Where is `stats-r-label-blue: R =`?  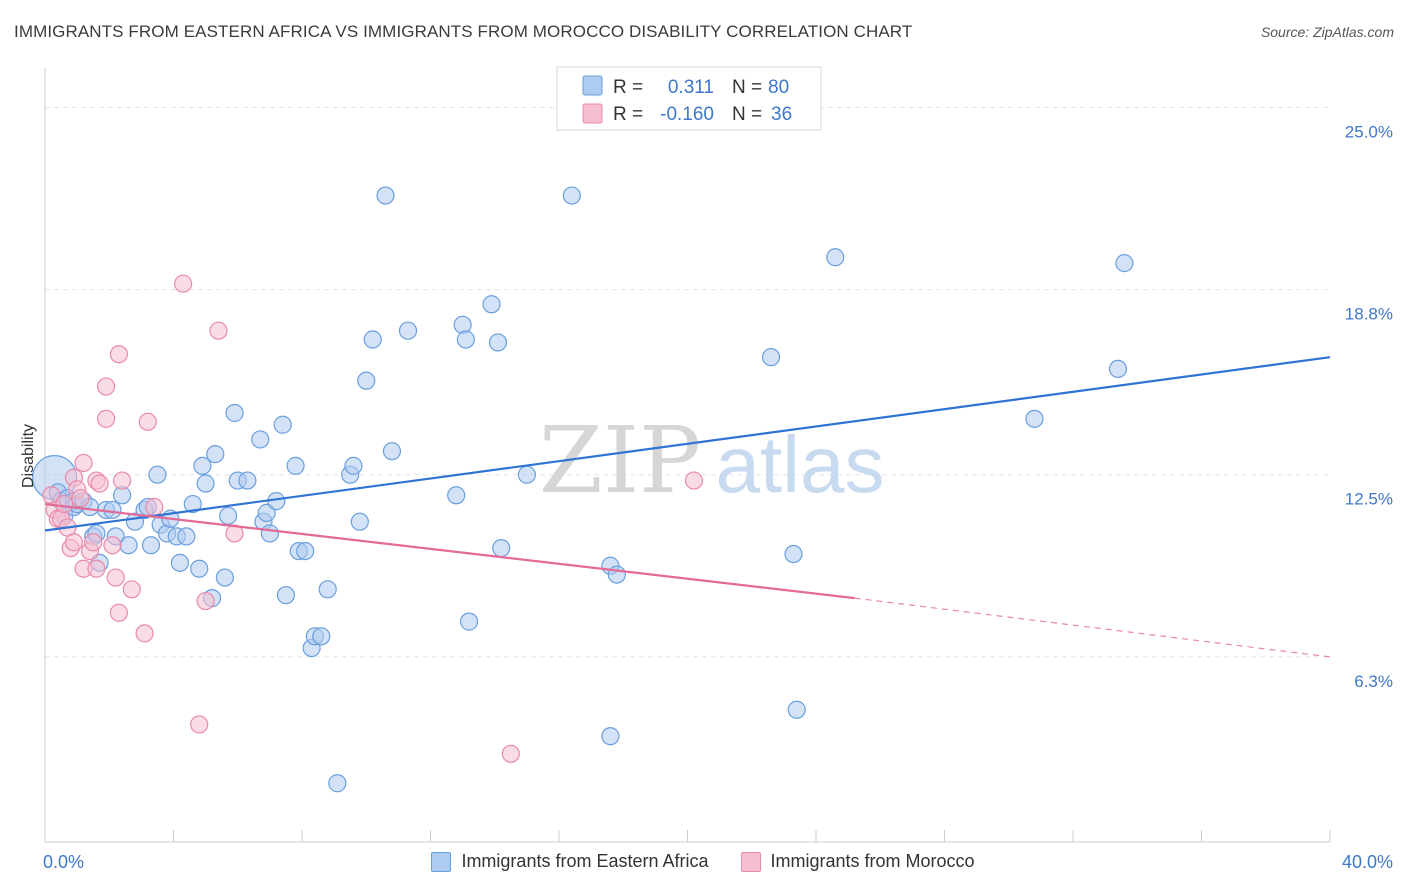
stats-r-label-blue: R = is located at coordinates (628, 87).